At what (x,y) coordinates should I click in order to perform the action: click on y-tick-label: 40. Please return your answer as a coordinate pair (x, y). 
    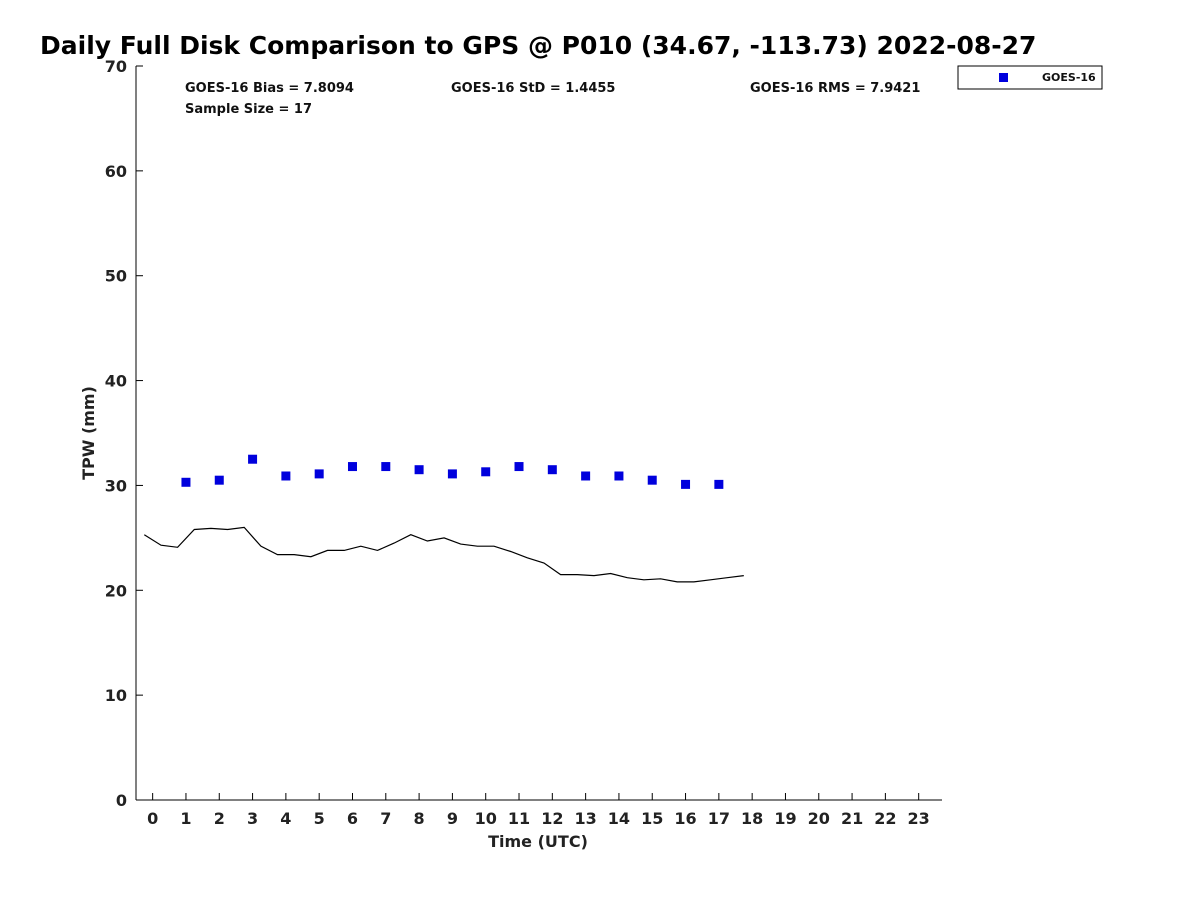
    Looking at the image, I should click on (116, 381).